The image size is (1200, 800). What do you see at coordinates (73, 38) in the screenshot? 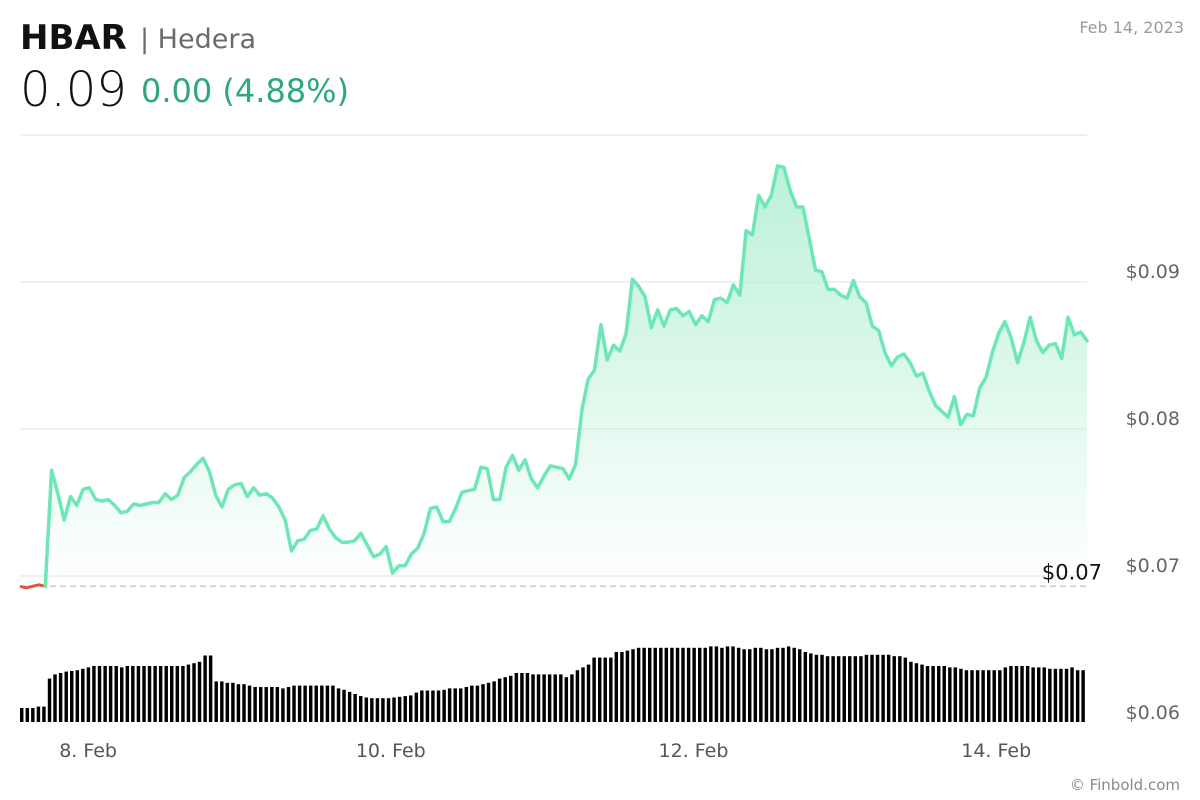
I see `ticker-symbol: HBAR` at bounding box center [73, 38].